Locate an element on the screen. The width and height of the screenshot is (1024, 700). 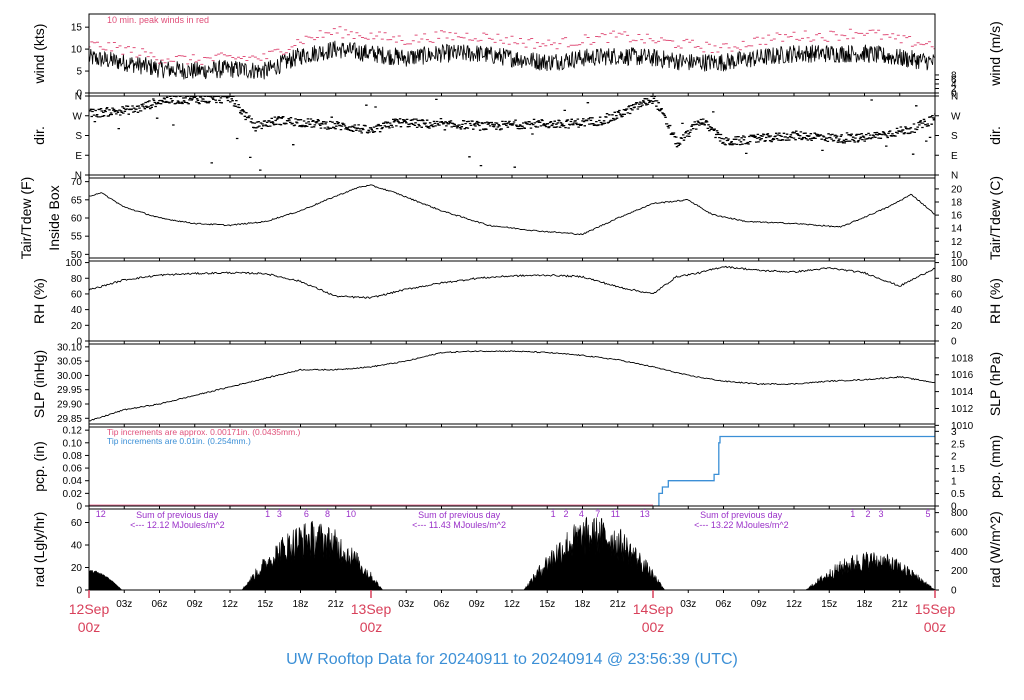
pcp-left-tick-label: 0.02 is located at coordinates (73, 494).